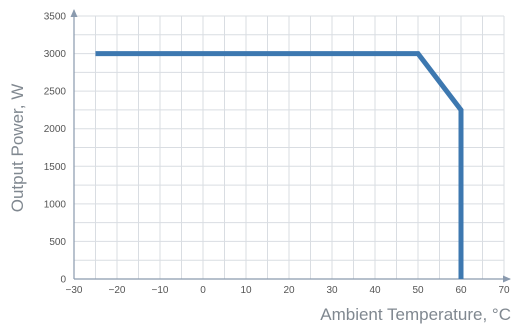 This screenshot has height=329, width=514. I want to click on x-axis-title: Ambient Temperature, °C, so click(415, 314).